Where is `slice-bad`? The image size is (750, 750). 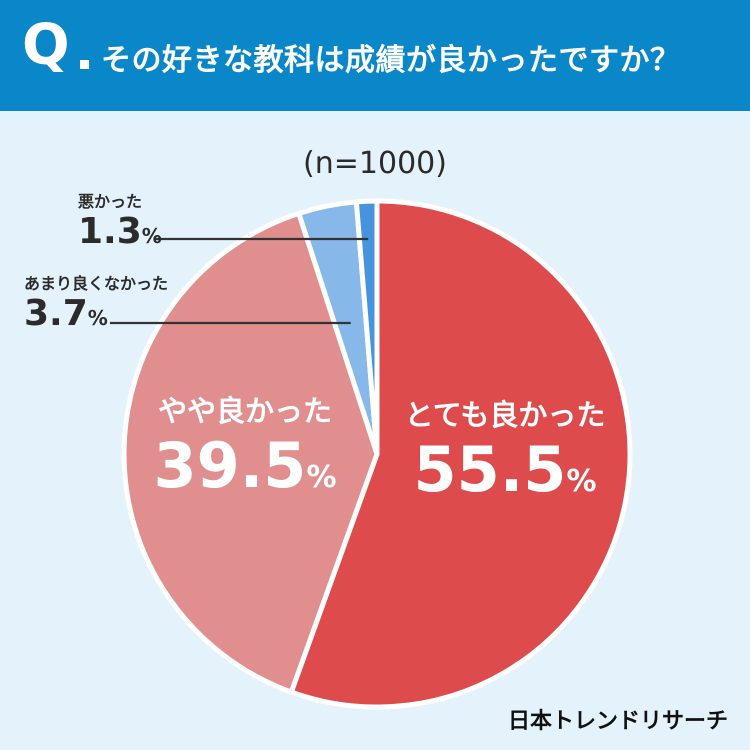 slice-bad is located at coordinates (366, 327).